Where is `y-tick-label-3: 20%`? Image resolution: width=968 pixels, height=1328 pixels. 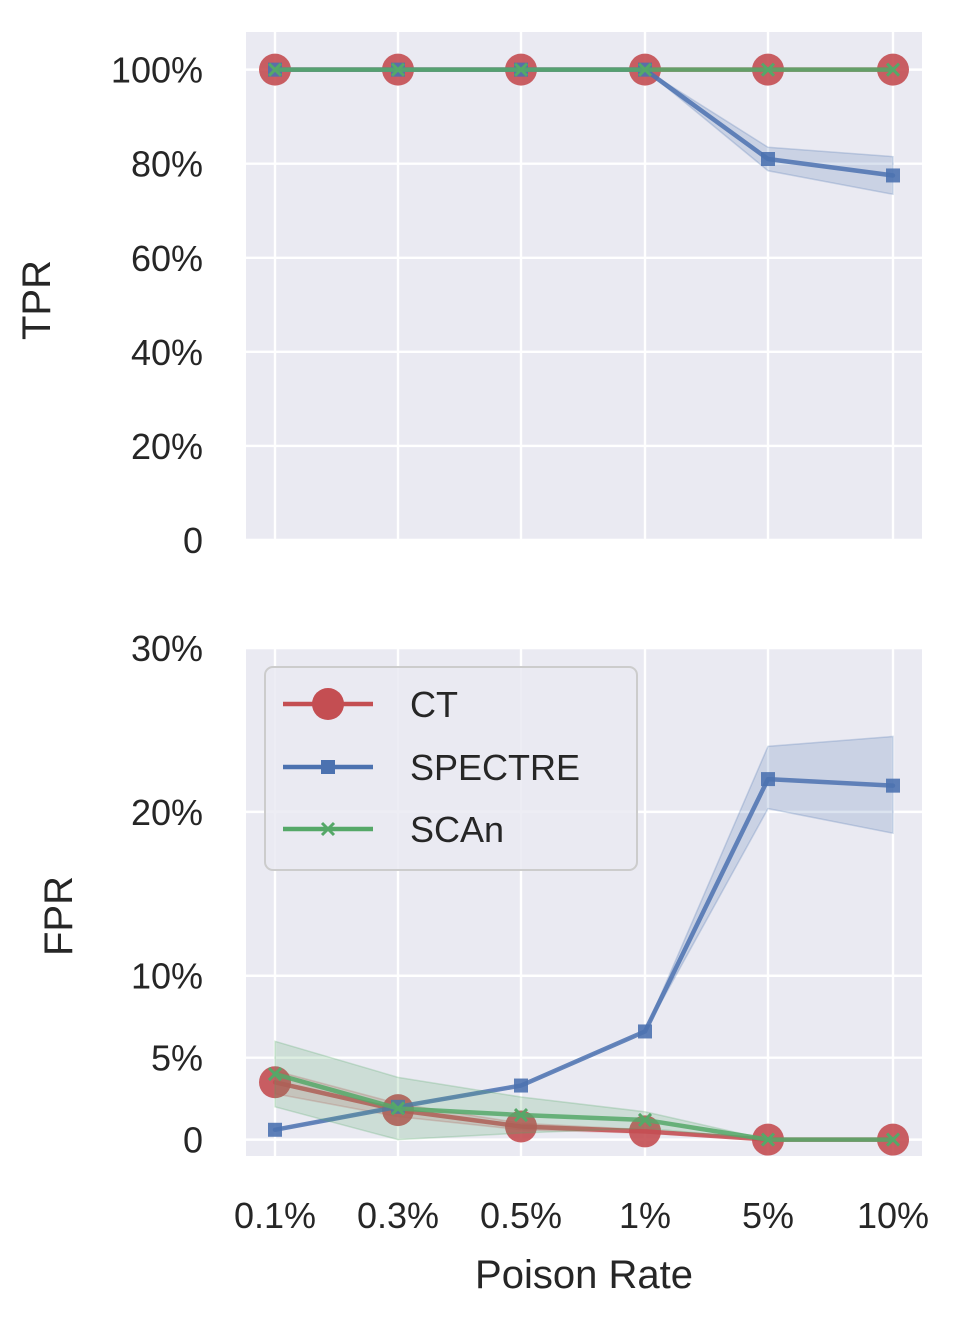
y-tick-label-3: 20% is located at coordinates (167, 812).